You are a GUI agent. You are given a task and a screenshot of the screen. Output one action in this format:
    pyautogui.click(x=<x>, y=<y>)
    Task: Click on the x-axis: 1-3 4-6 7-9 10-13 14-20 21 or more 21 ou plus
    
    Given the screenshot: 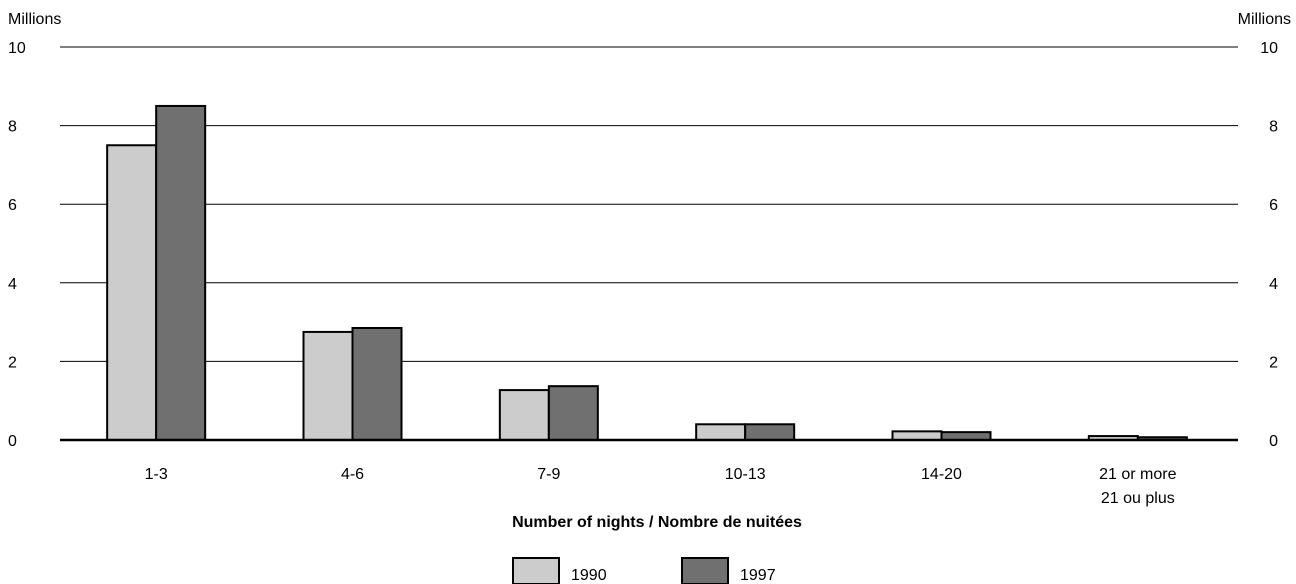 What is the action you would take?
    pyautogui.click(x=661, y=486)
    